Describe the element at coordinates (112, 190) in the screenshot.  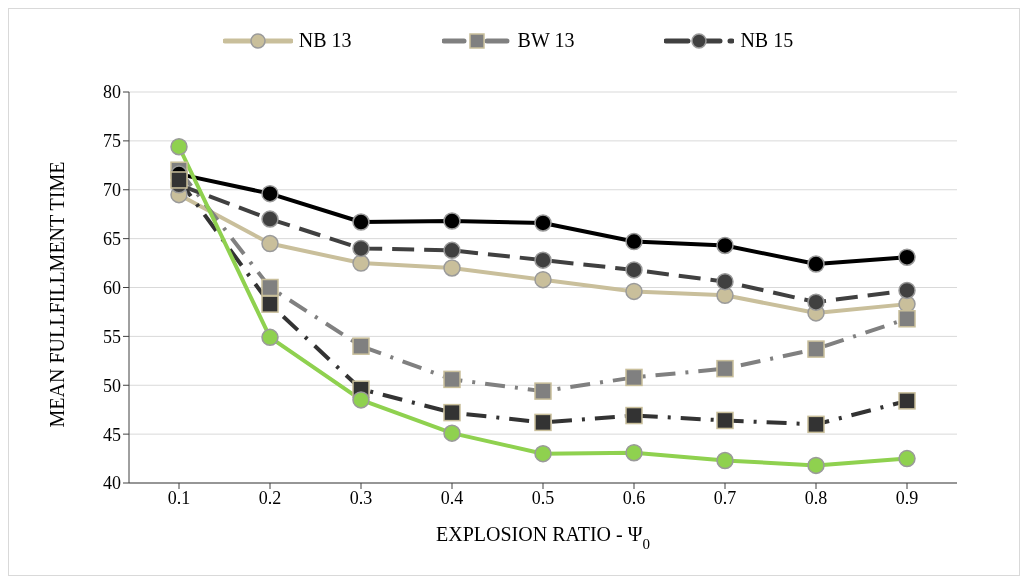
I see `y-tick-label: 70` at that location.